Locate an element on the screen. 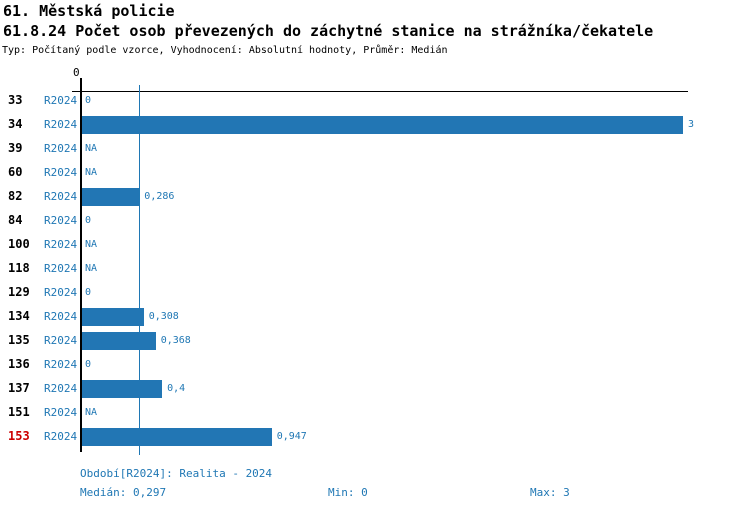 The image size is (750, 512). category-label: 60 is located at coordinates (15, 172).